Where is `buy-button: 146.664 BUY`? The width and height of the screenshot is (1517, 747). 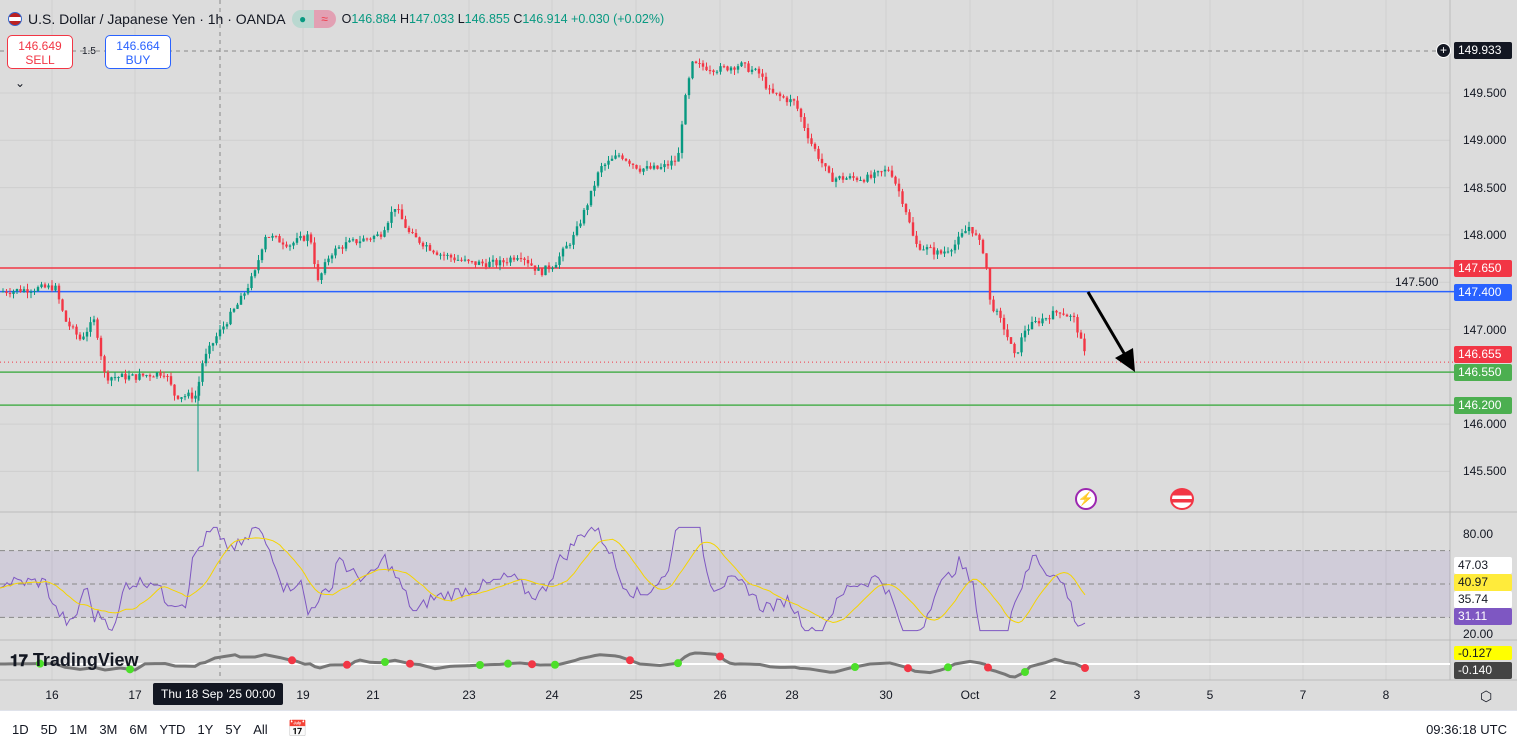 buy-button: 146.664 BUY is located at coordinates (138, 52).